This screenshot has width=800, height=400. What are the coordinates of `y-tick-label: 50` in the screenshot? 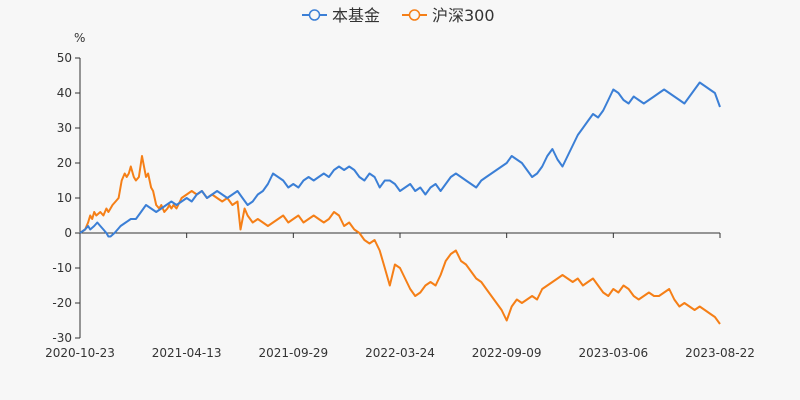 It's located at (64, 58).